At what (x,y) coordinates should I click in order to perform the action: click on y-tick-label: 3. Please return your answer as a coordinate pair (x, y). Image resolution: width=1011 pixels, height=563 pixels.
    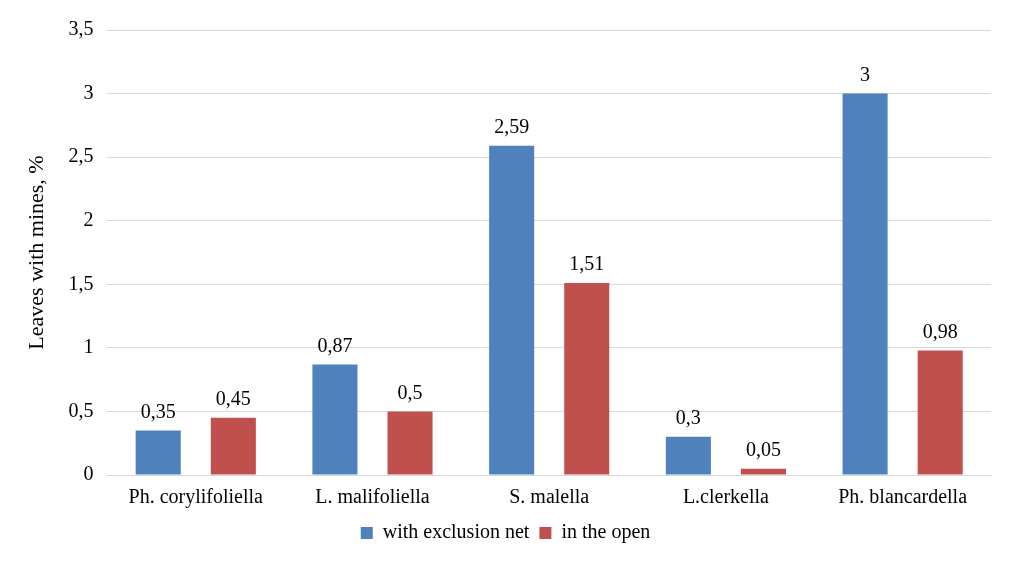
    Looking at the image, I should click on (88, 91).